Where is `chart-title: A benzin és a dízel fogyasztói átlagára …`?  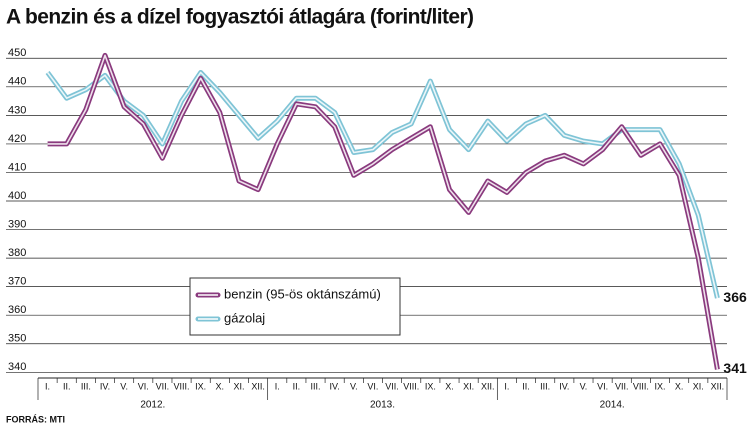
chart-title: A benzin és a dízel fogyasztói átlagára … is located at coordinates (239, 17).